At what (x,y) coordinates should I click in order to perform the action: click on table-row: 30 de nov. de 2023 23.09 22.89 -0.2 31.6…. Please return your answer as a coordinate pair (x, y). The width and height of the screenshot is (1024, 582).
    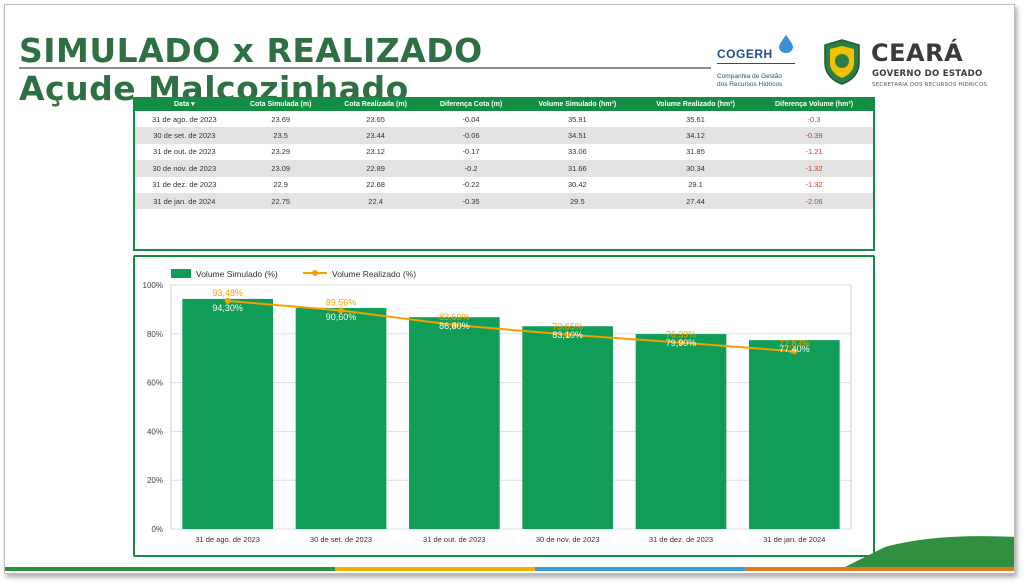
    Looking at the image, I should click on (504, 168).